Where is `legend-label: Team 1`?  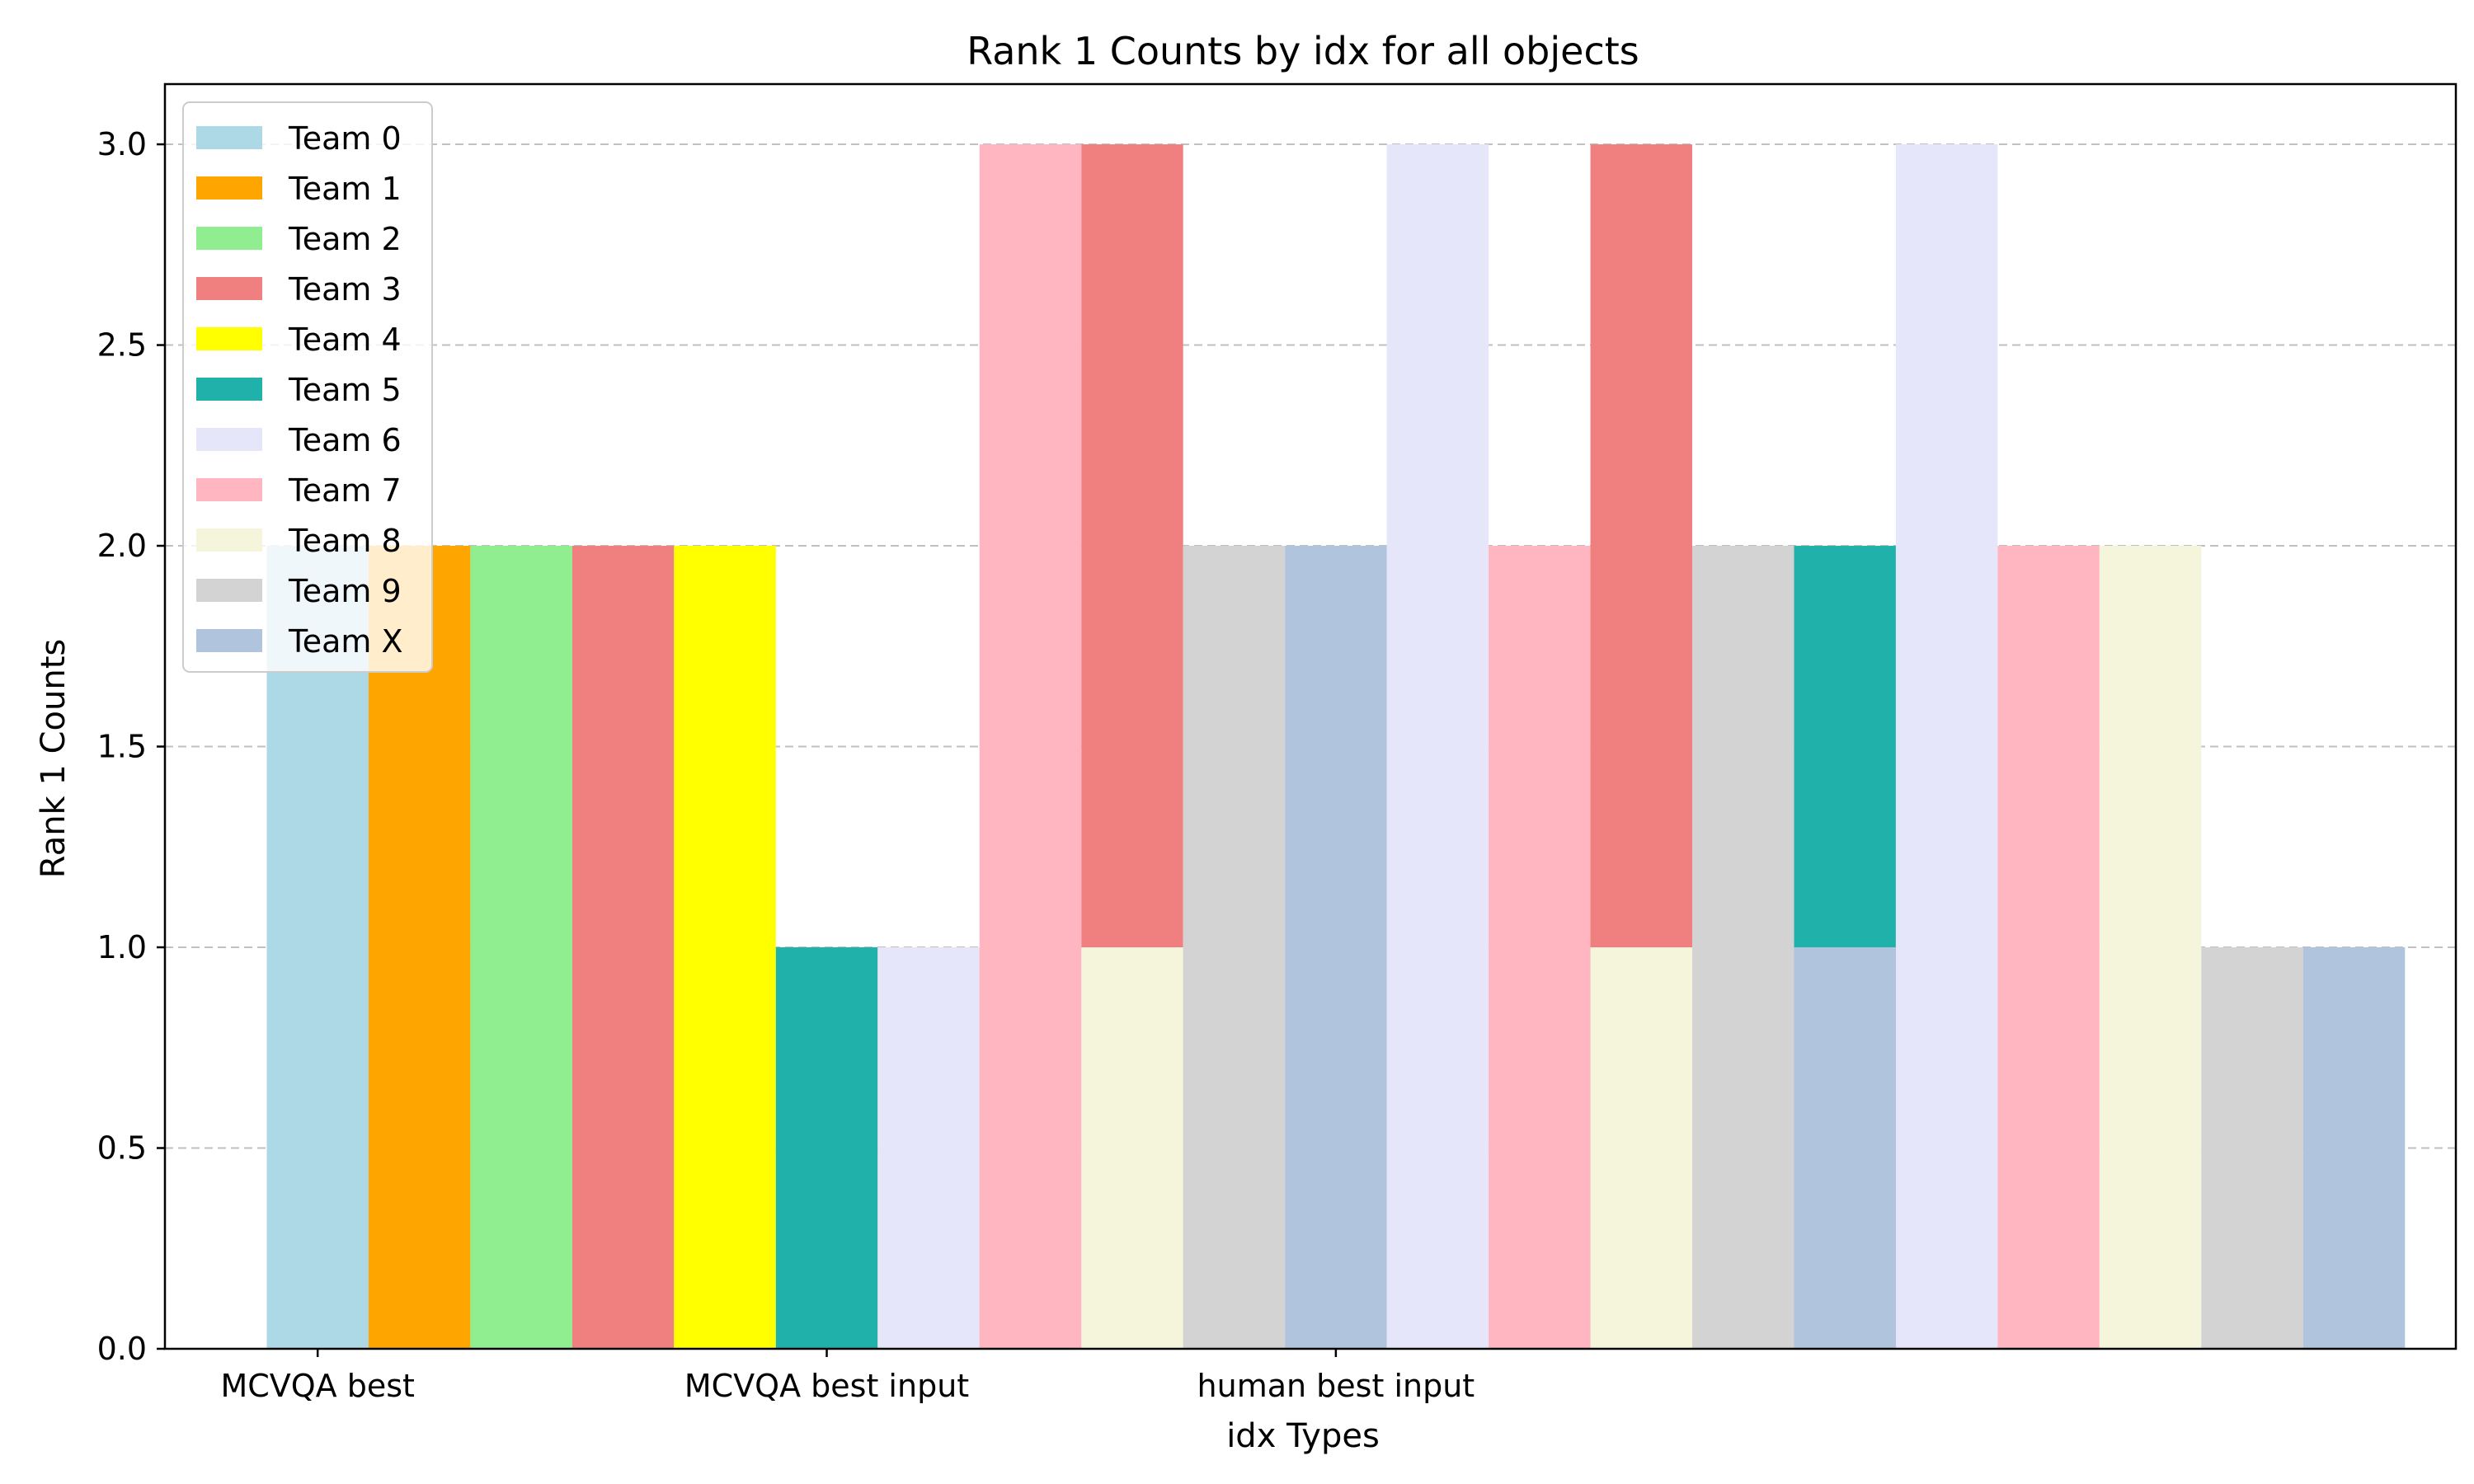
legend-label: Team 1 is located at coordinates (345, 189).